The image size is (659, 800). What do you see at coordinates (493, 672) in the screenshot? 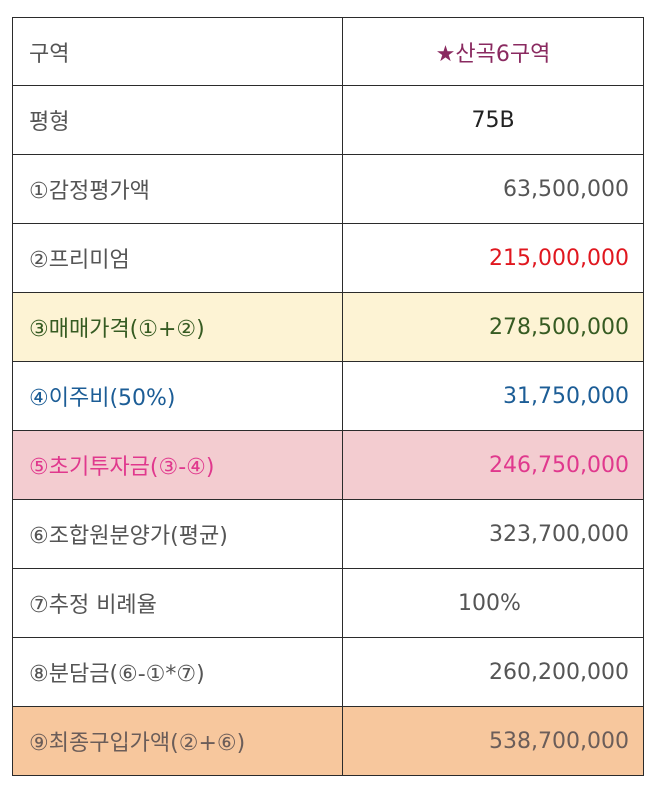
I see `contribution-value: 260,200,000` at bounding box center [493, 672].